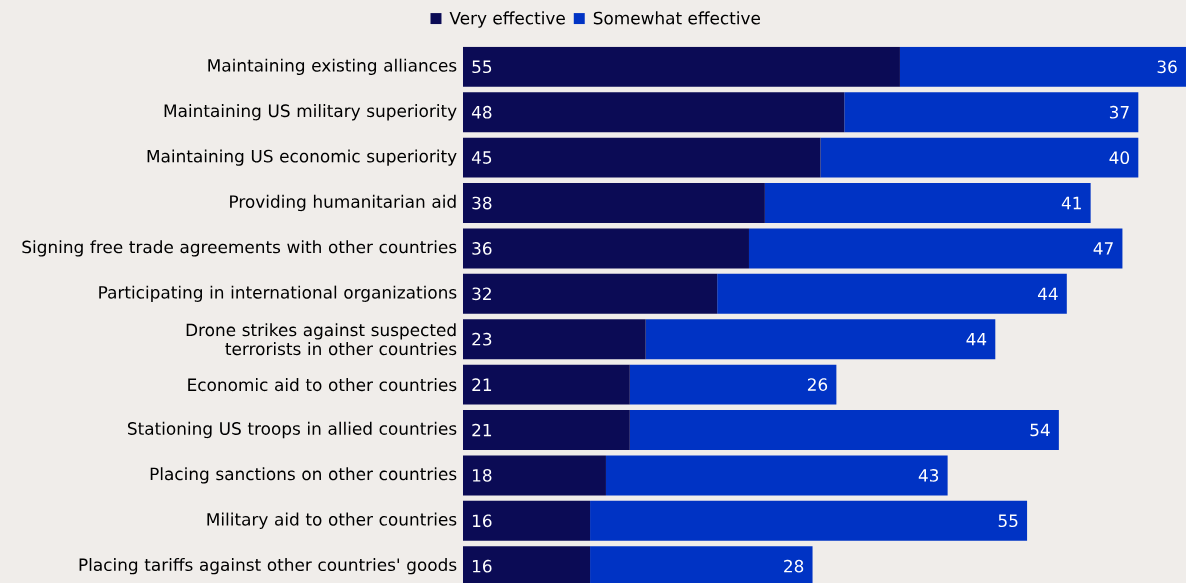  I want to click on y-tick-label: Placing sanctions on other countries, so click(303, 475).